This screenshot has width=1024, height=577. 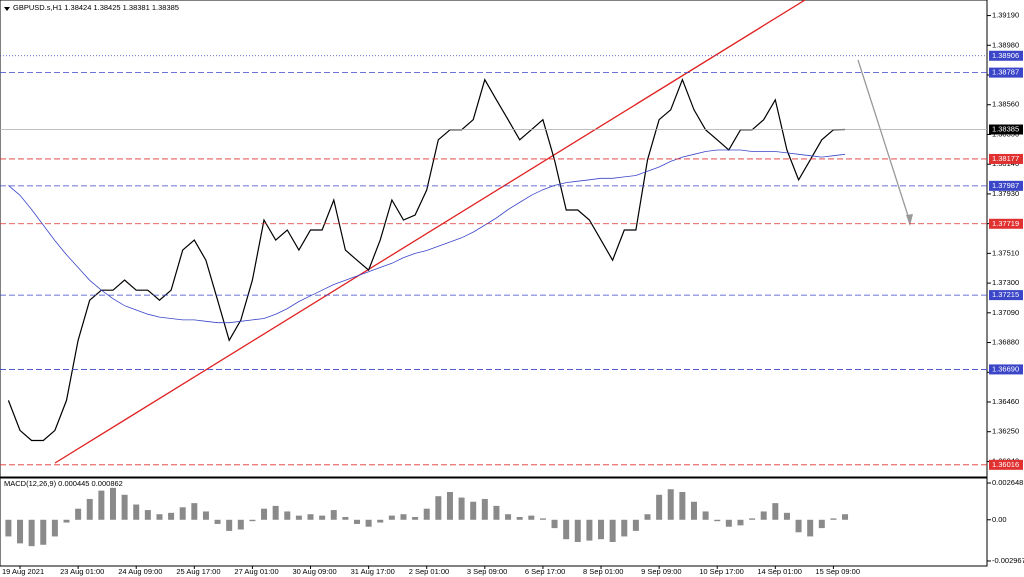 I want to click on x-tick-label: 14 Sep 01:00, so click(x=779, y=571).